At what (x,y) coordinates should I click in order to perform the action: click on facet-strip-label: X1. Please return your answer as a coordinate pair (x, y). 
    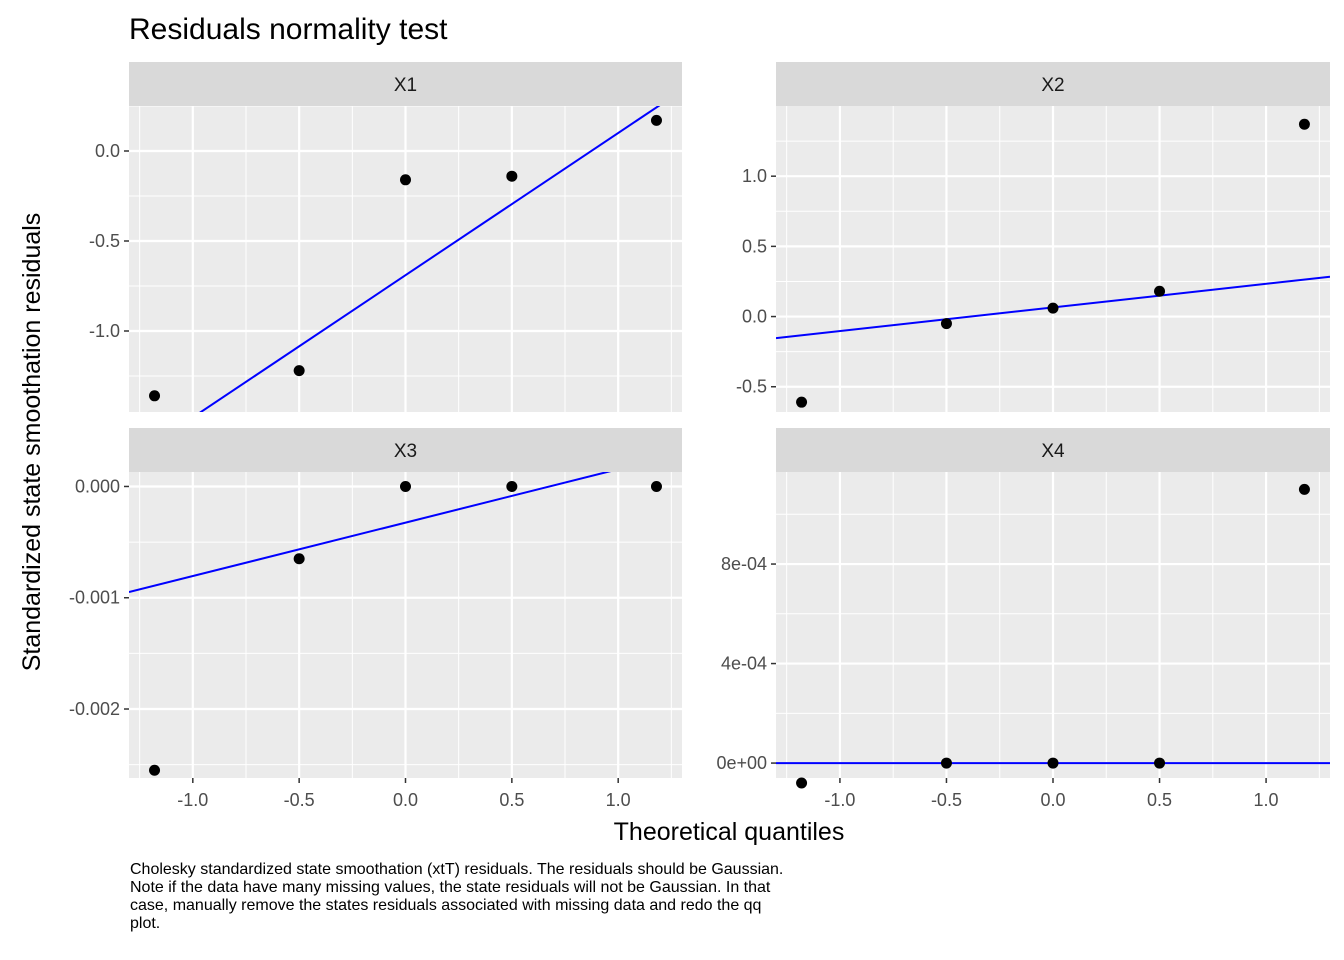
    Looking at the image, I should click on (405, 85).